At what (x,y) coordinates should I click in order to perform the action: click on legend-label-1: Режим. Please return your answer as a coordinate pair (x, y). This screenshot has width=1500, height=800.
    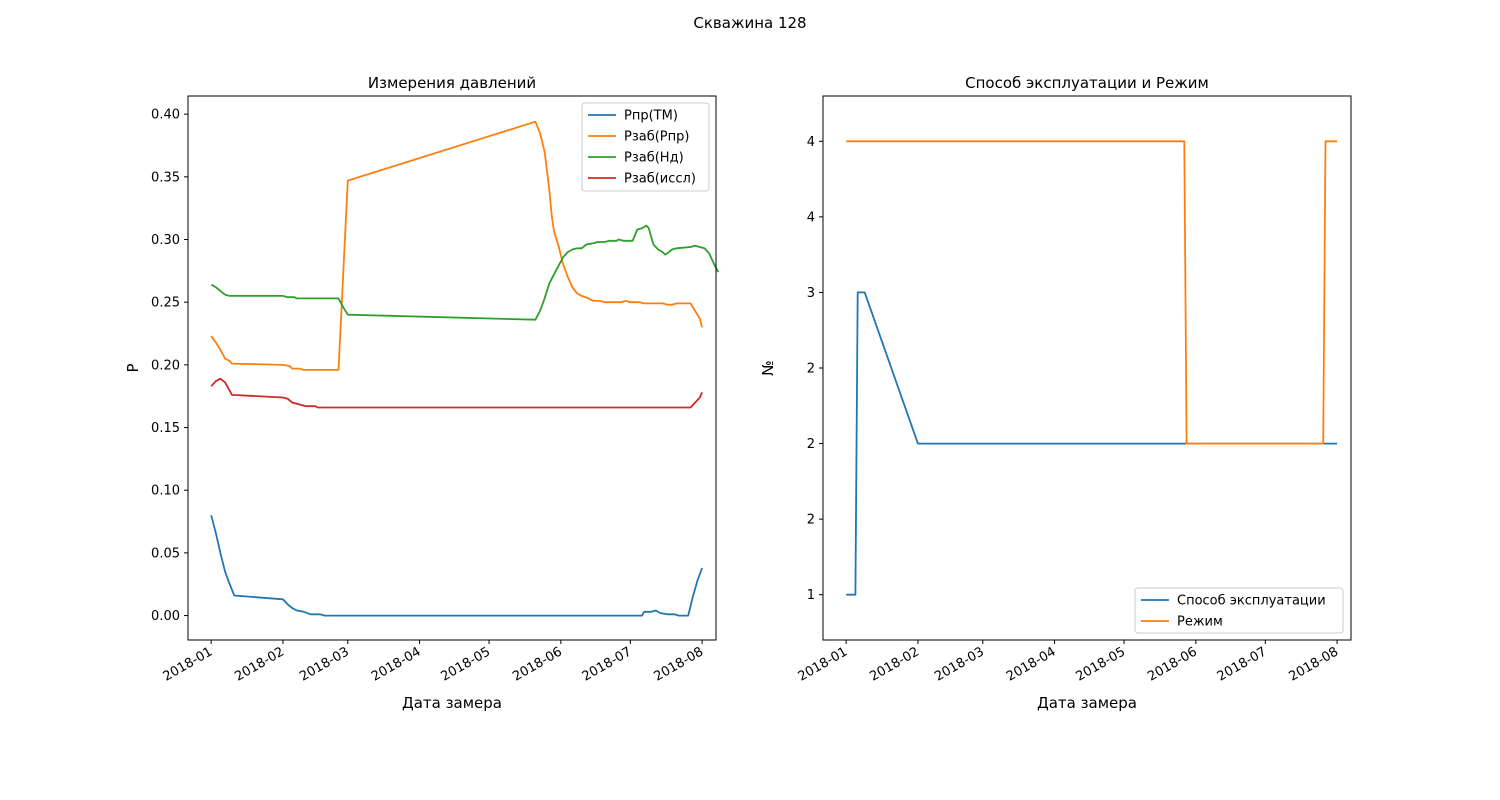
    Looking at the image, I should click on (1200, 622).